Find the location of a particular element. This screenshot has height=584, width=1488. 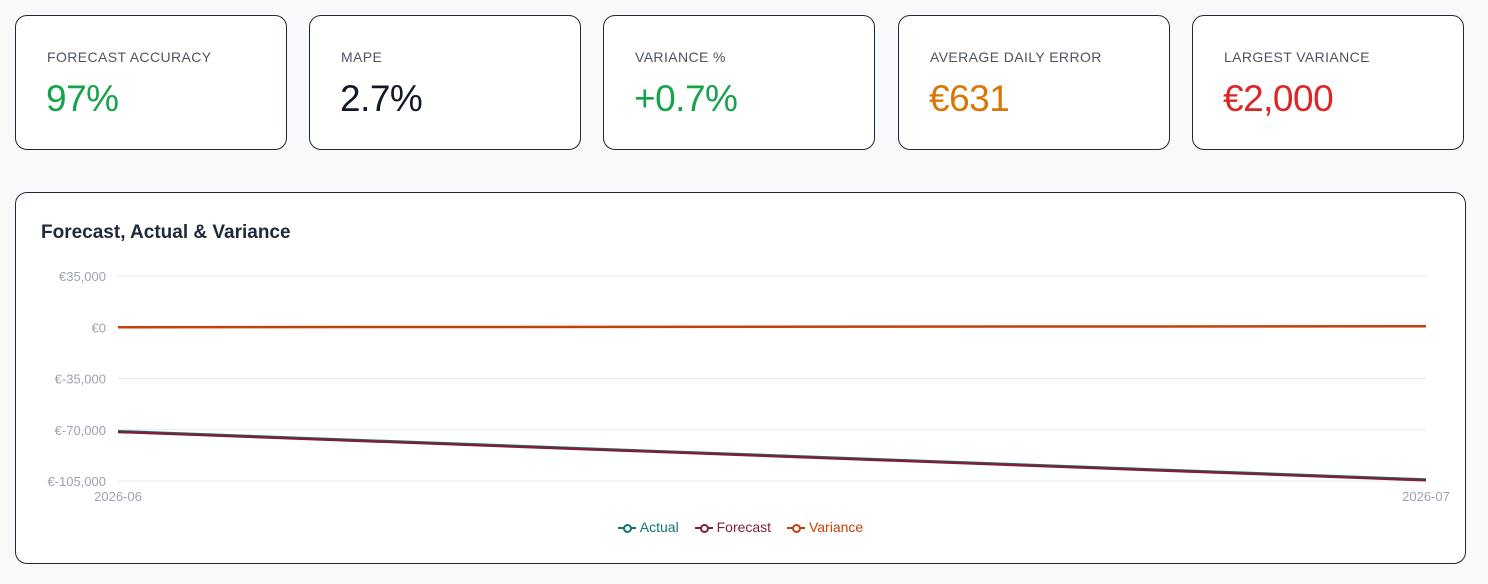

kpi-value: €631 is located at coordinates (969, 98).